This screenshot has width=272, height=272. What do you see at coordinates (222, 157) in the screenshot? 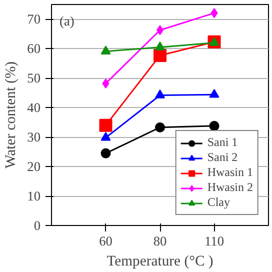
I see `legend-label: Sani 2` at bounding box center [222, 157].